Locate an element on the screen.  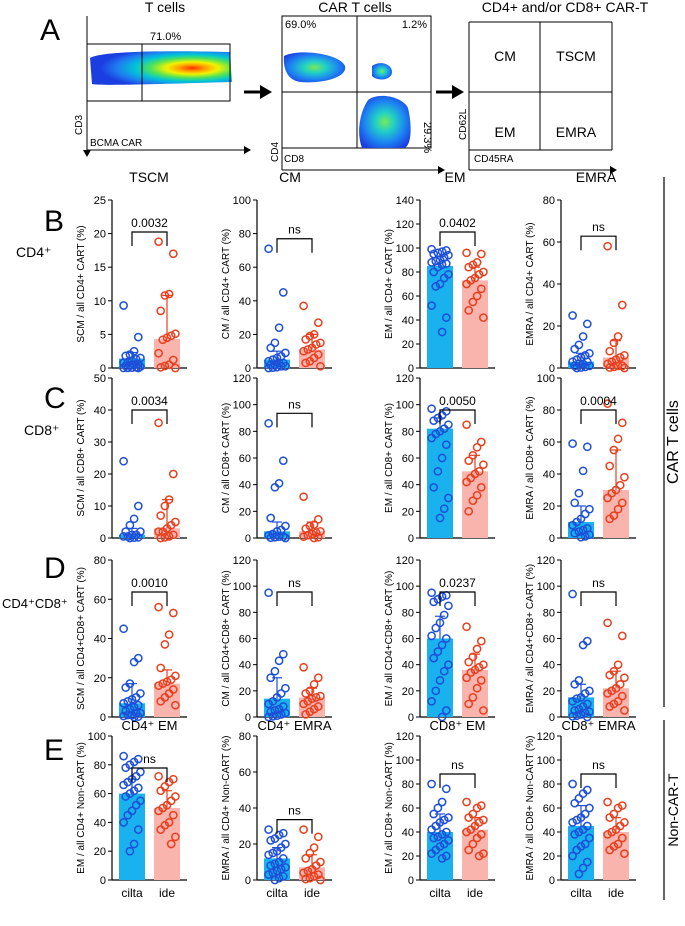
chart-title: CD8⁺ EM is located at coordinates (458, 725).